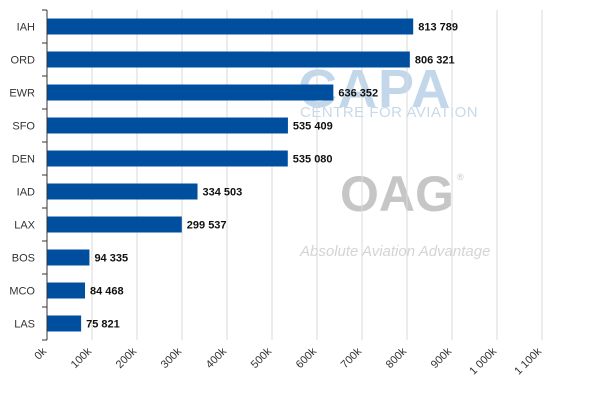  I want to click on value-label: 636 352, so click(358, 94).